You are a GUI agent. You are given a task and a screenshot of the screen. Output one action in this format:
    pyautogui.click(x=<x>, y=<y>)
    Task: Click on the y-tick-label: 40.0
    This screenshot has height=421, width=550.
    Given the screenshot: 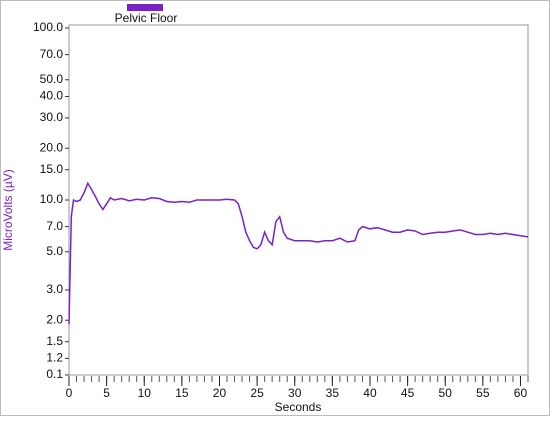 What is the action you would take?
    pyautogui.click(x=52, y=96)
    